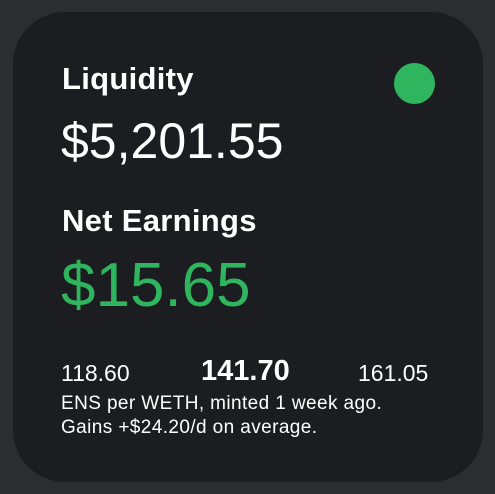  I want to click on price-range-low: 118.60, so click(95, 373).